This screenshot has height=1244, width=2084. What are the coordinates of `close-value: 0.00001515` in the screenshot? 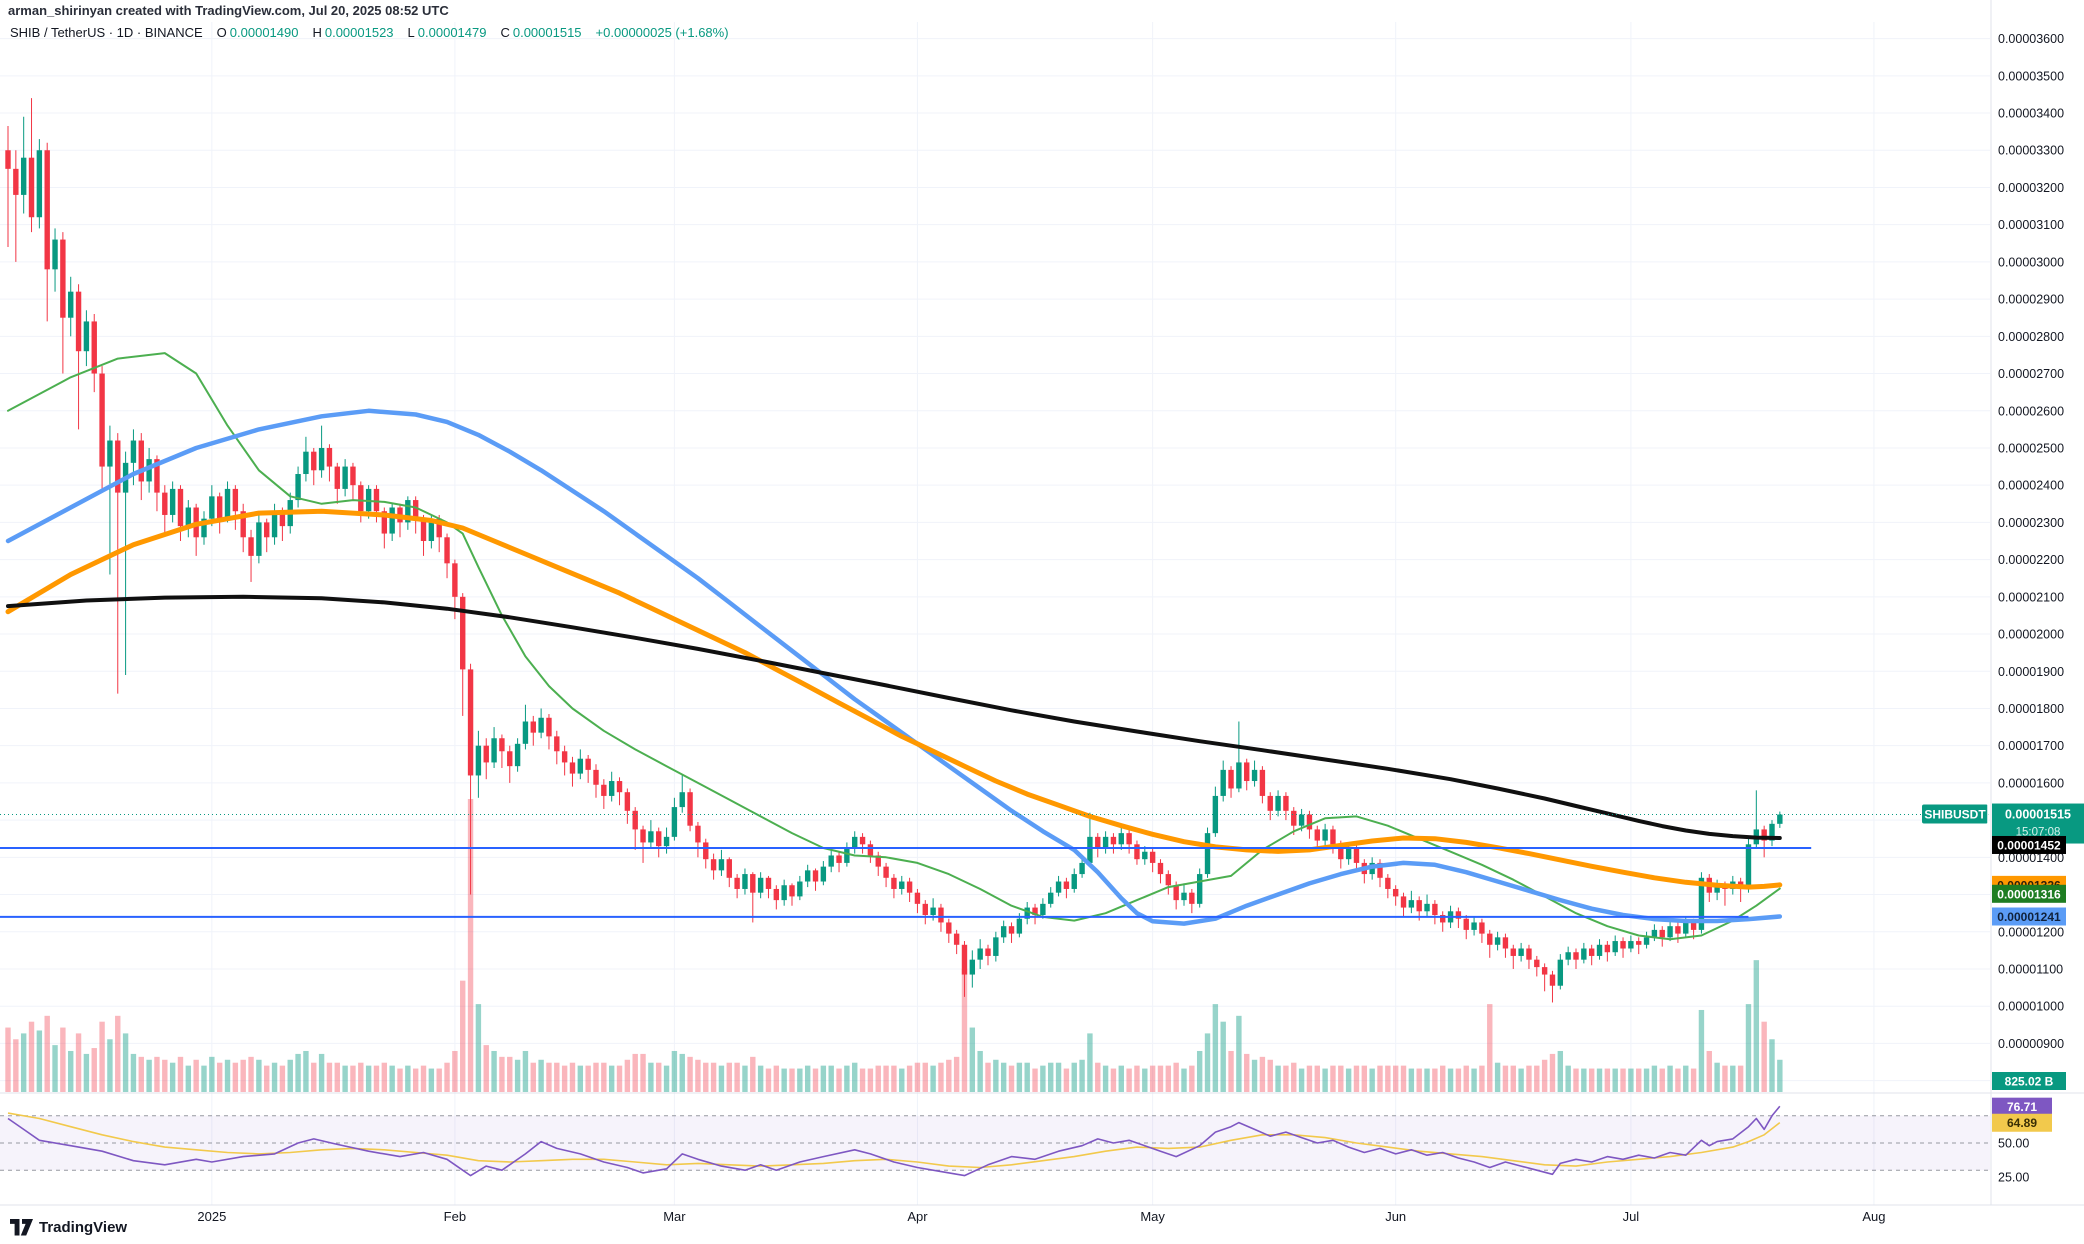 It's located at (547, 32).